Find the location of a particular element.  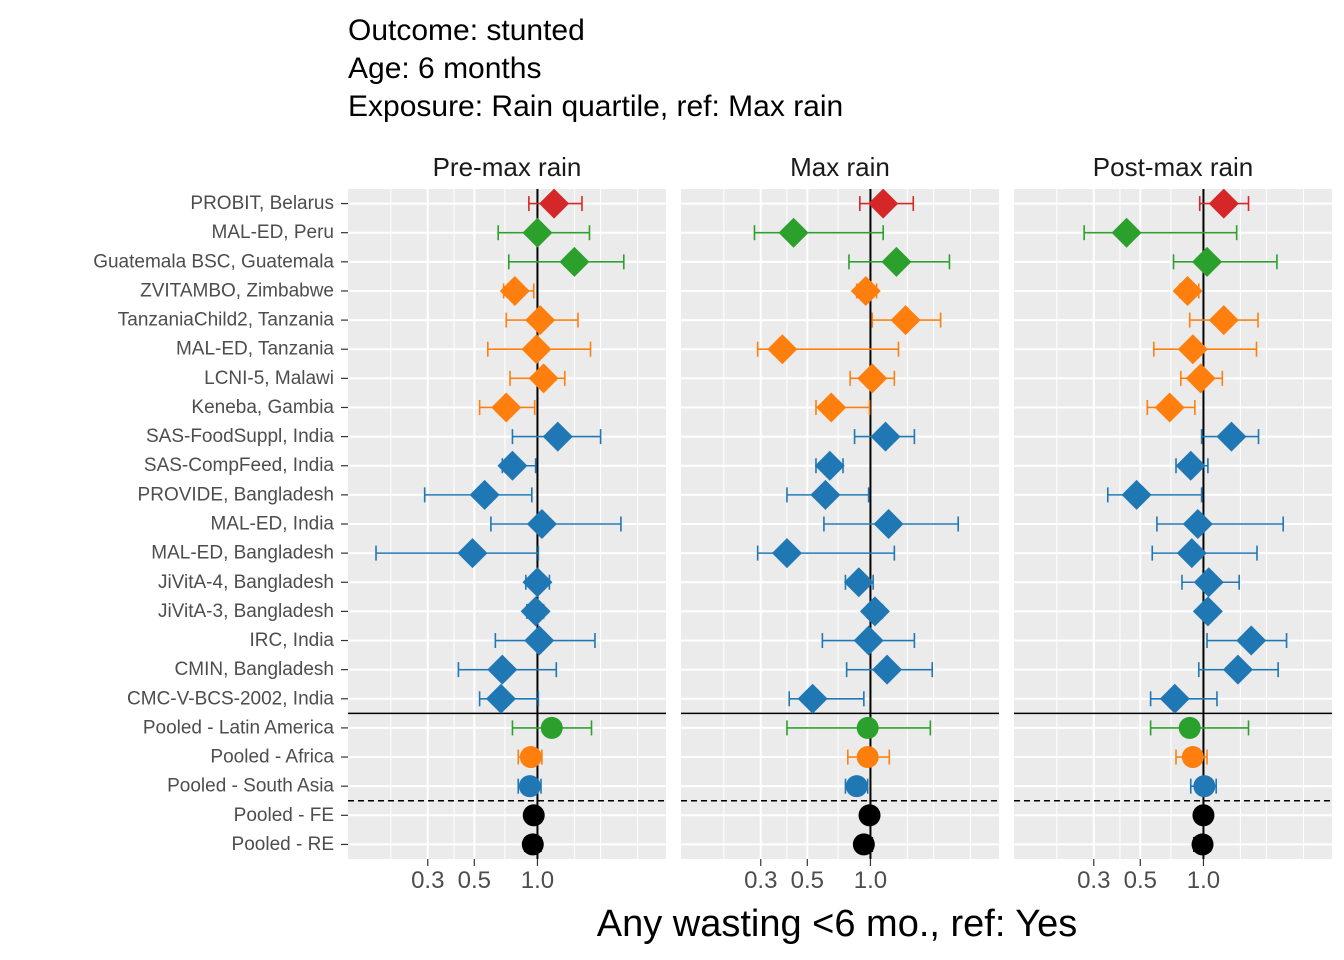

y-tick-label: Pooled - RE is located at coordinates (283, 844).